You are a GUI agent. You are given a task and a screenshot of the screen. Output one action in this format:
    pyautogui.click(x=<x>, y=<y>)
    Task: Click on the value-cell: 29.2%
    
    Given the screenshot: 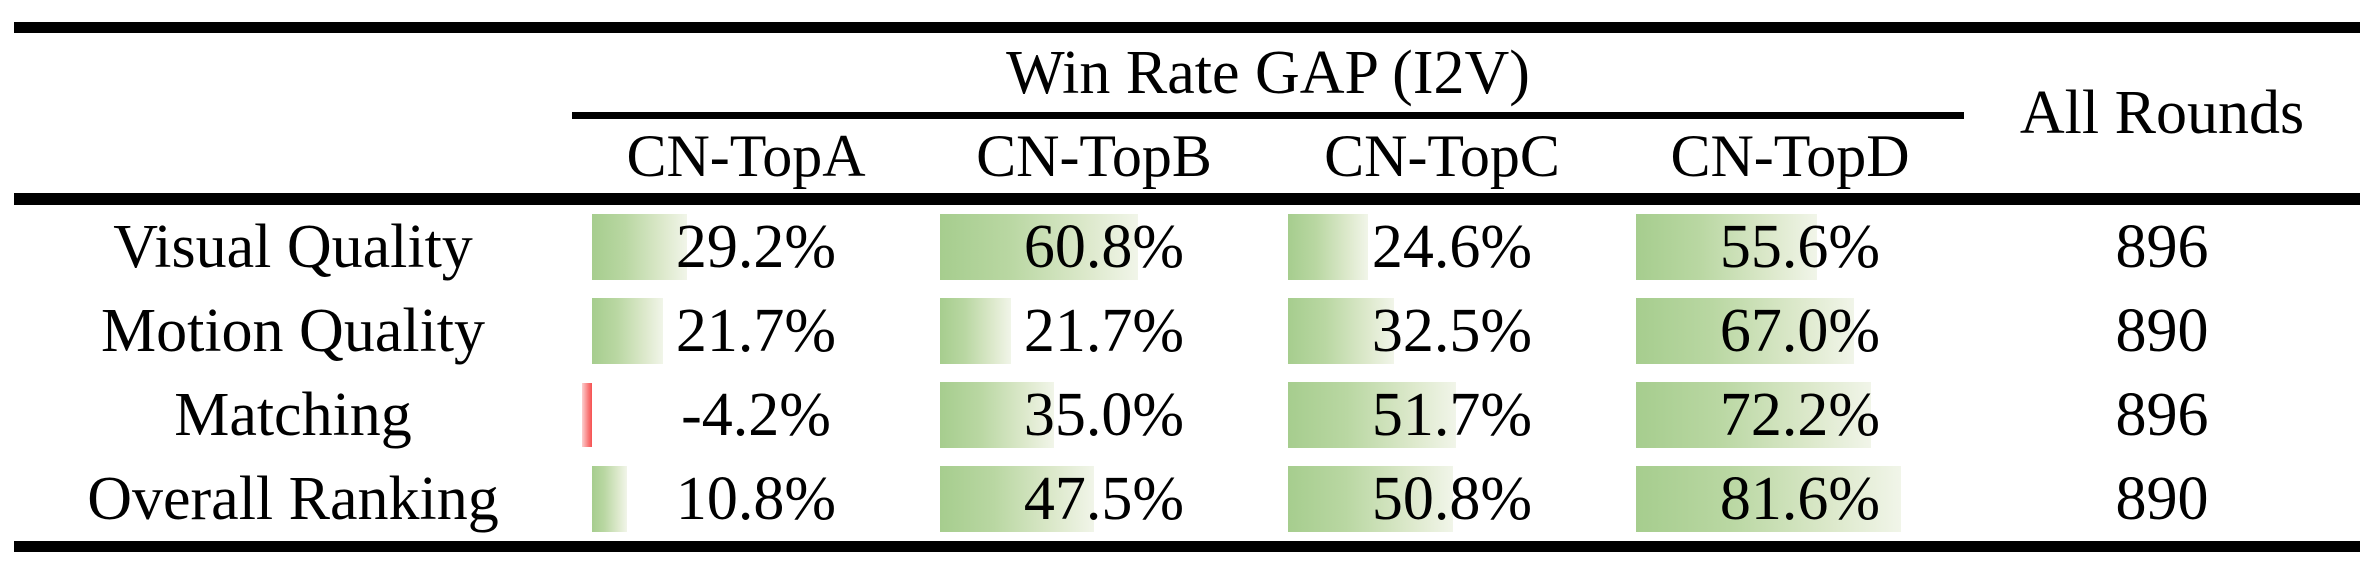 What is the action you would take?
    pyautogui.click(x=746, y=247)
    